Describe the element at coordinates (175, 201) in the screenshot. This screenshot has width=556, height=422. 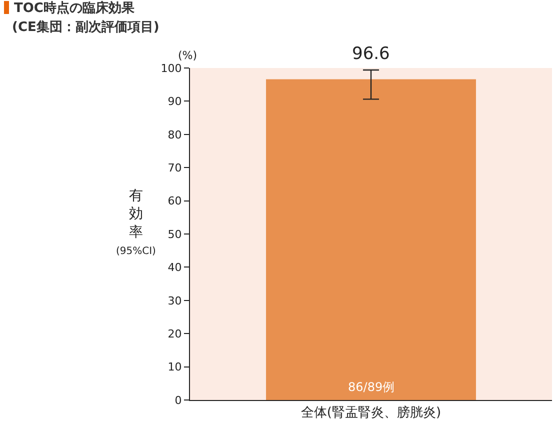
I see `y-tick-label: 60` at that location.